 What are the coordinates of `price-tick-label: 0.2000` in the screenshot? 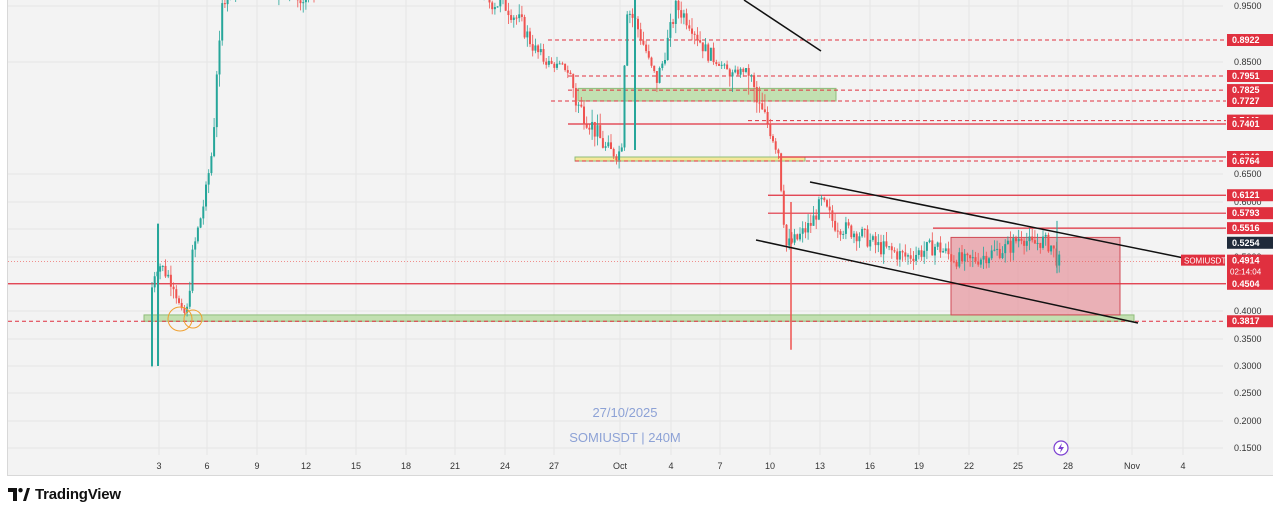 It's located at (1248, 421).